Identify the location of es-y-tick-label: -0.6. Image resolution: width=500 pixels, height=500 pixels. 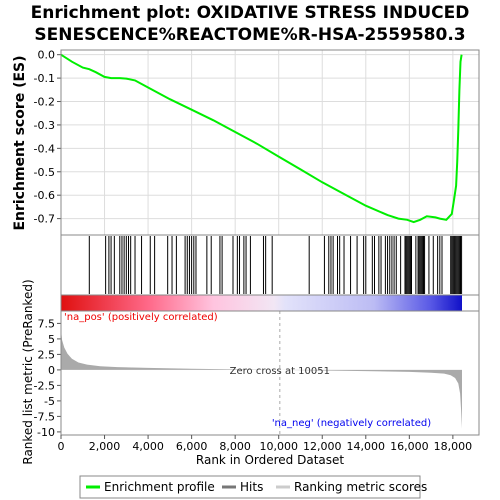
(44, 195).